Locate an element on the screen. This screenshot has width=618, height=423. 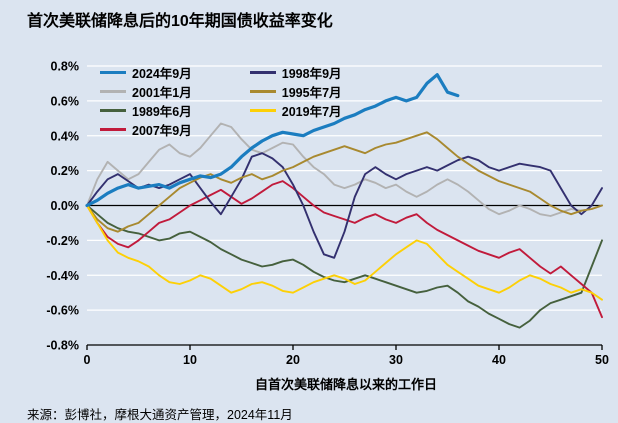
y-tick-label: 0.6% is located at coordinates (65, 101).